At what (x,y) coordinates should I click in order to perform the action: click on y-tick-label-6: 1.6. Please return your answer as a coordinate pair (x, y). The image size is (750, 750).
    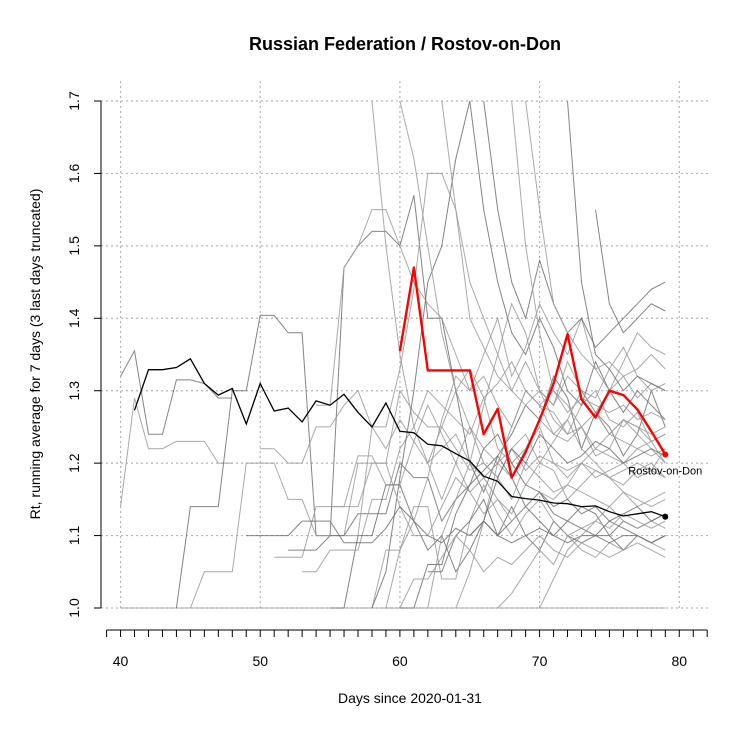
    Looking at the image, I should click on (74, 173).